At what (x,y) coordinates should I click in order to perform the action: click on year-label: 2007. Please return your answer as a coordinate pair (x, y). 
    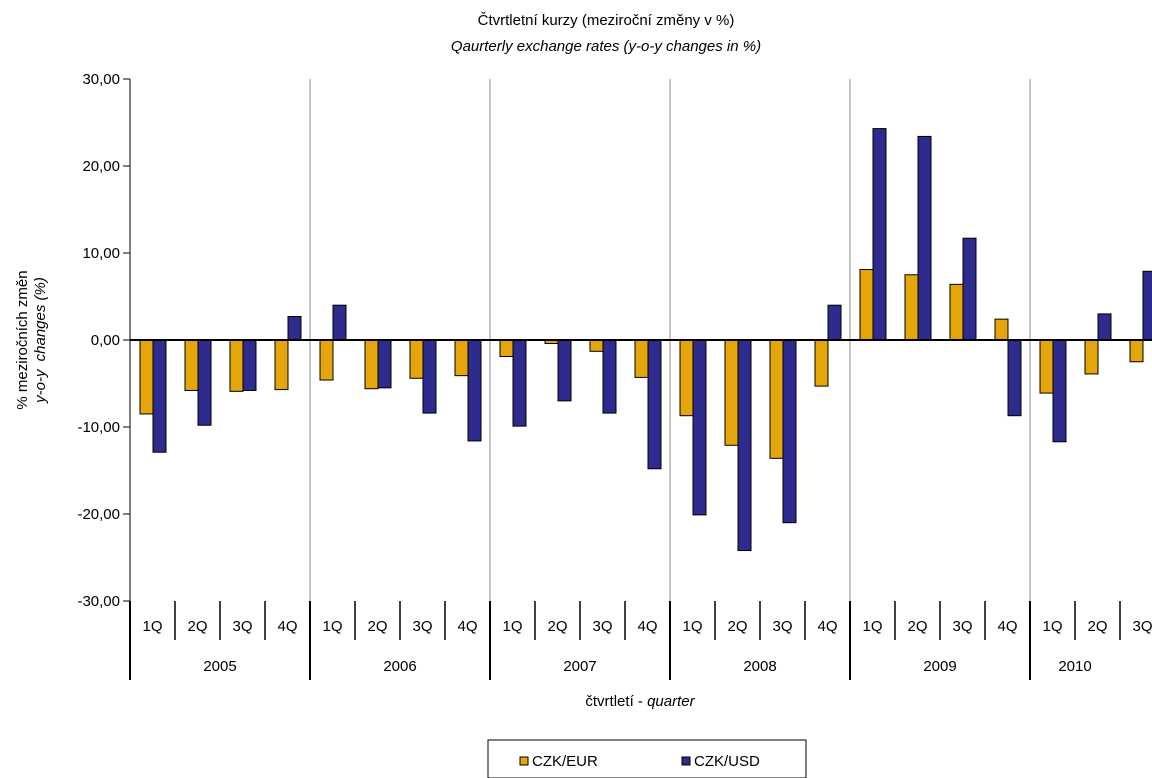
    Looking at the image, I should click on (579, 666).